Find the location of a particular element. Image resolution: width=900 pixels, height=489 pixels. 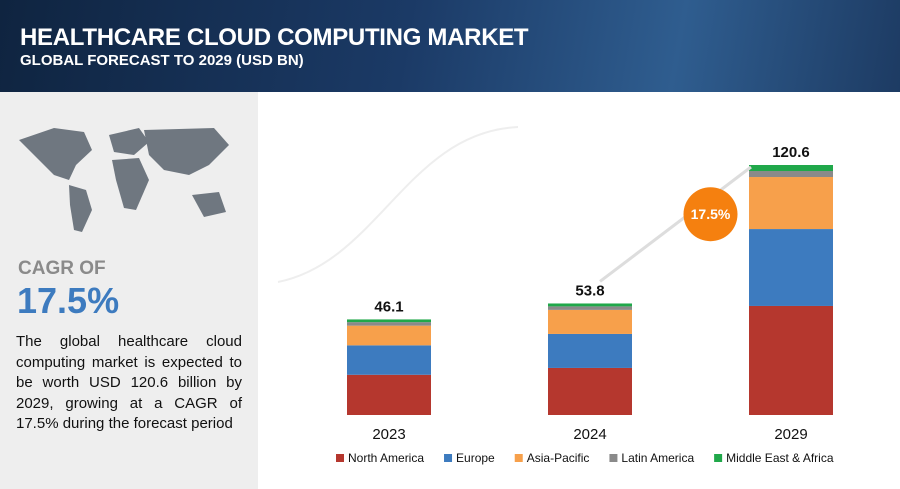

legend-label: North America is located at coordinates (386, 458).